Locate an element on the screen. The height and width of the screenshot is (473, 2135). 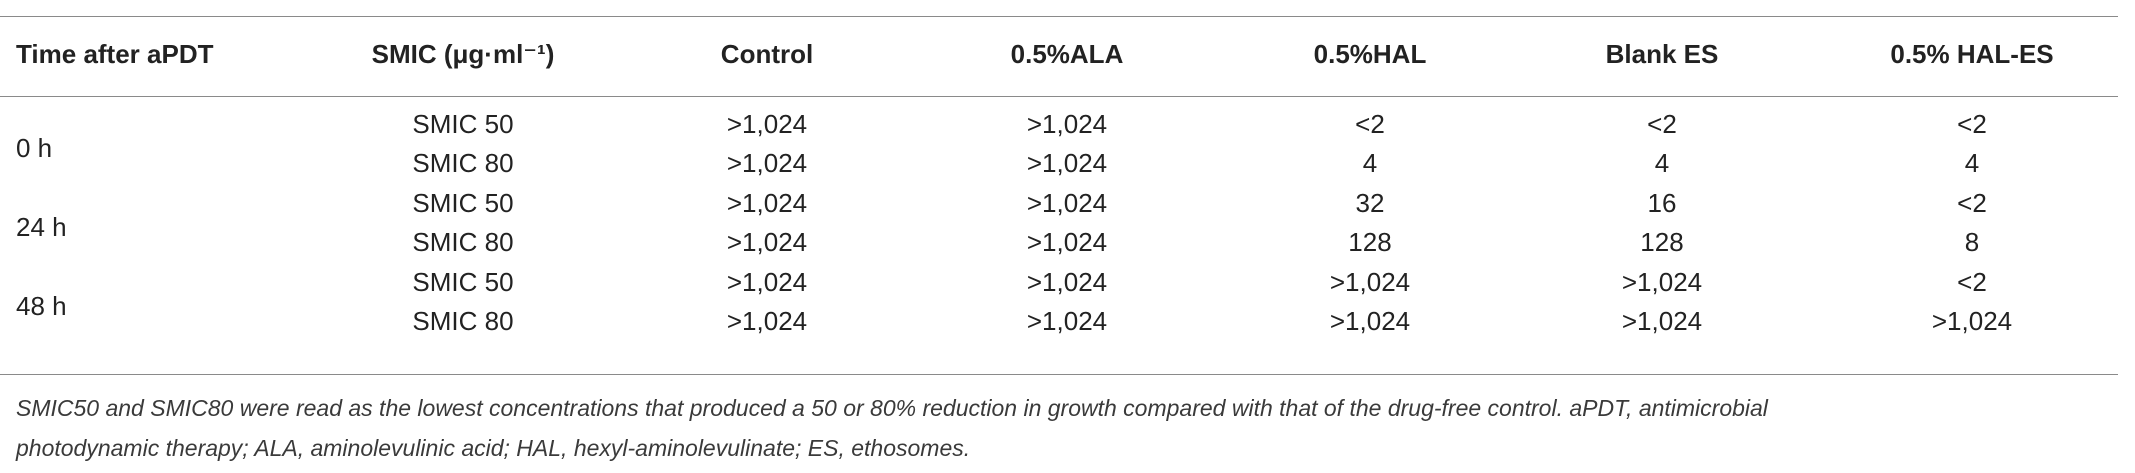
table-header-rule is located at coordinates (1059, 96).